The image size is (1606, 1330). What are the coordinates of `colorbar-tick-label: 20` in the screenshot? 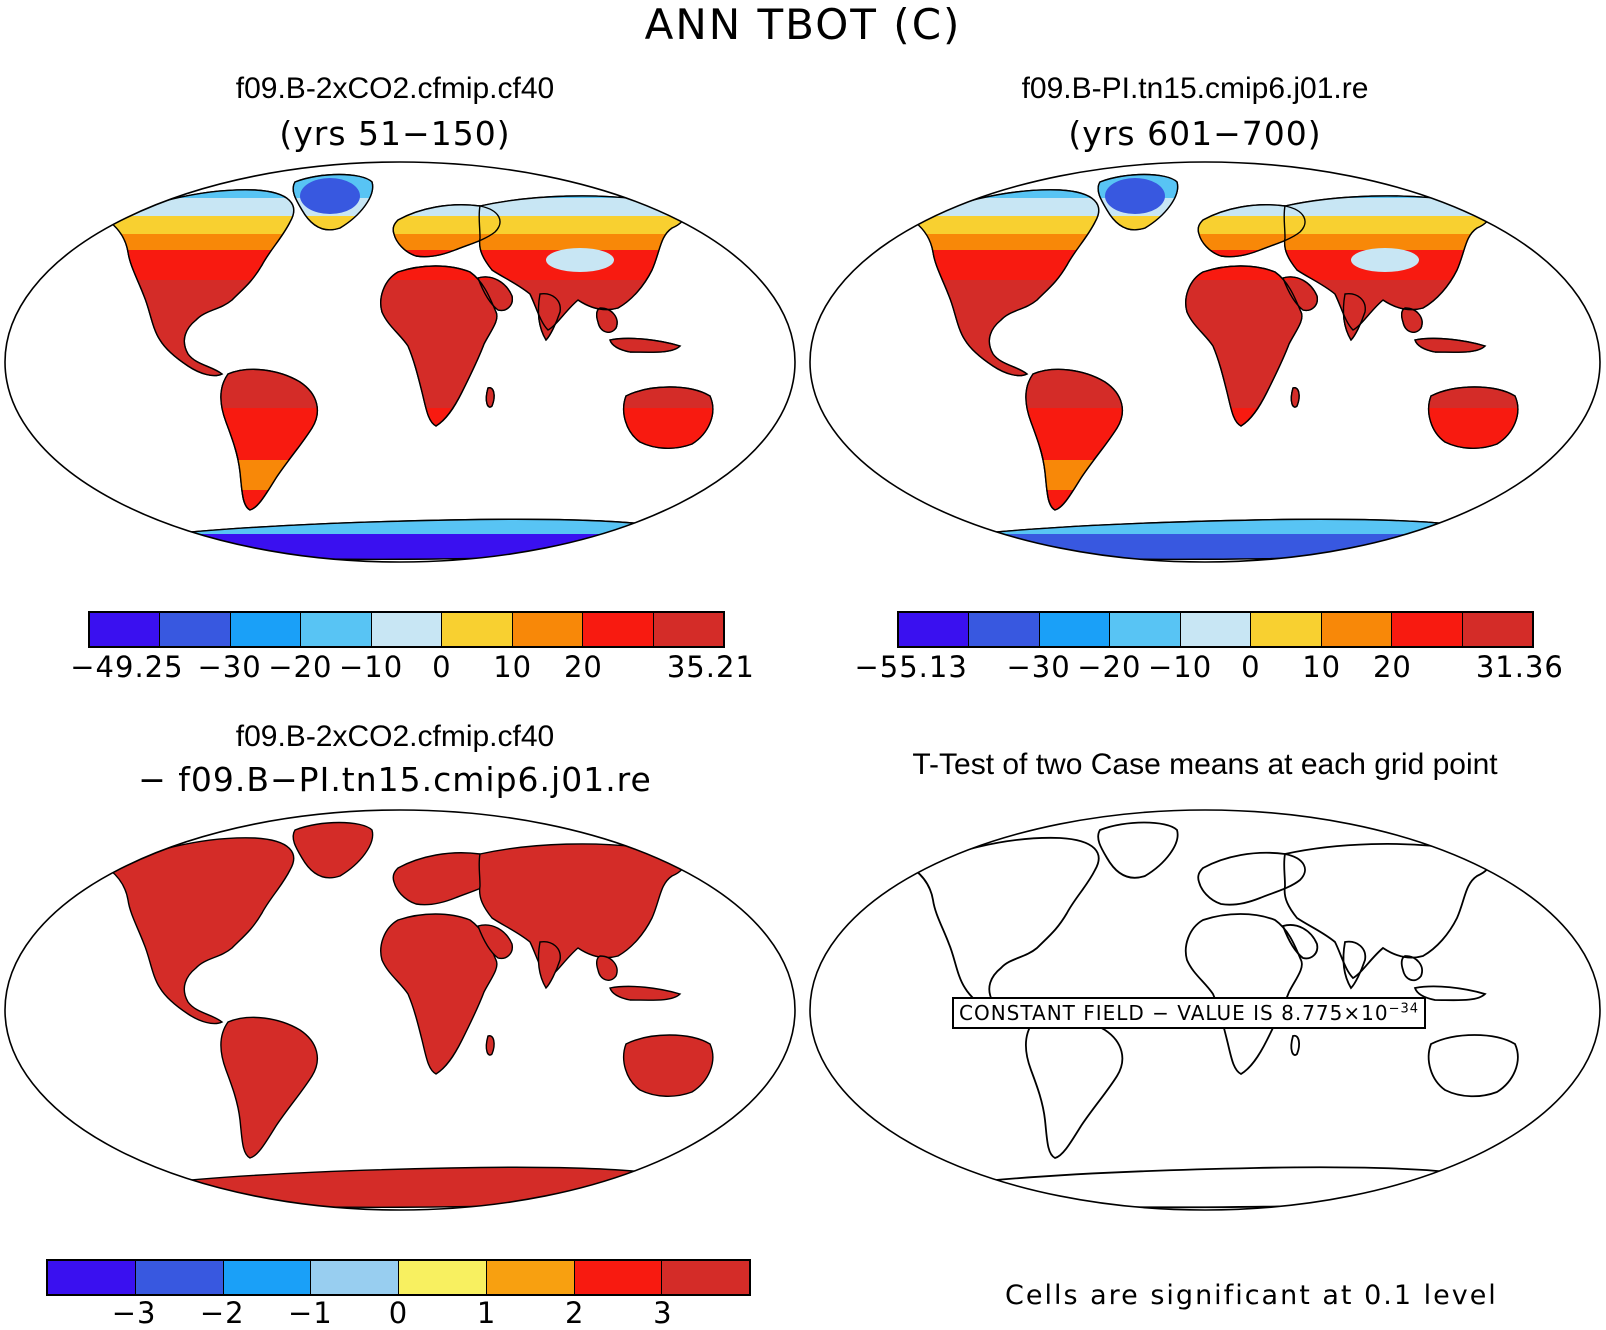 It's located at (583, 667).